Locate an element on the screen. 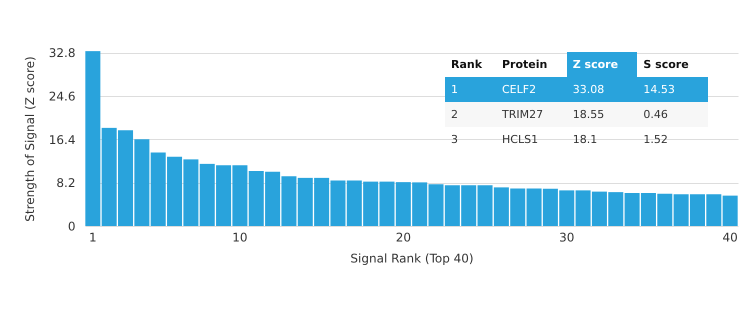 This screenshot has height=333, width=750. x-tick-label: 40 is located at coordinates (730, 237).